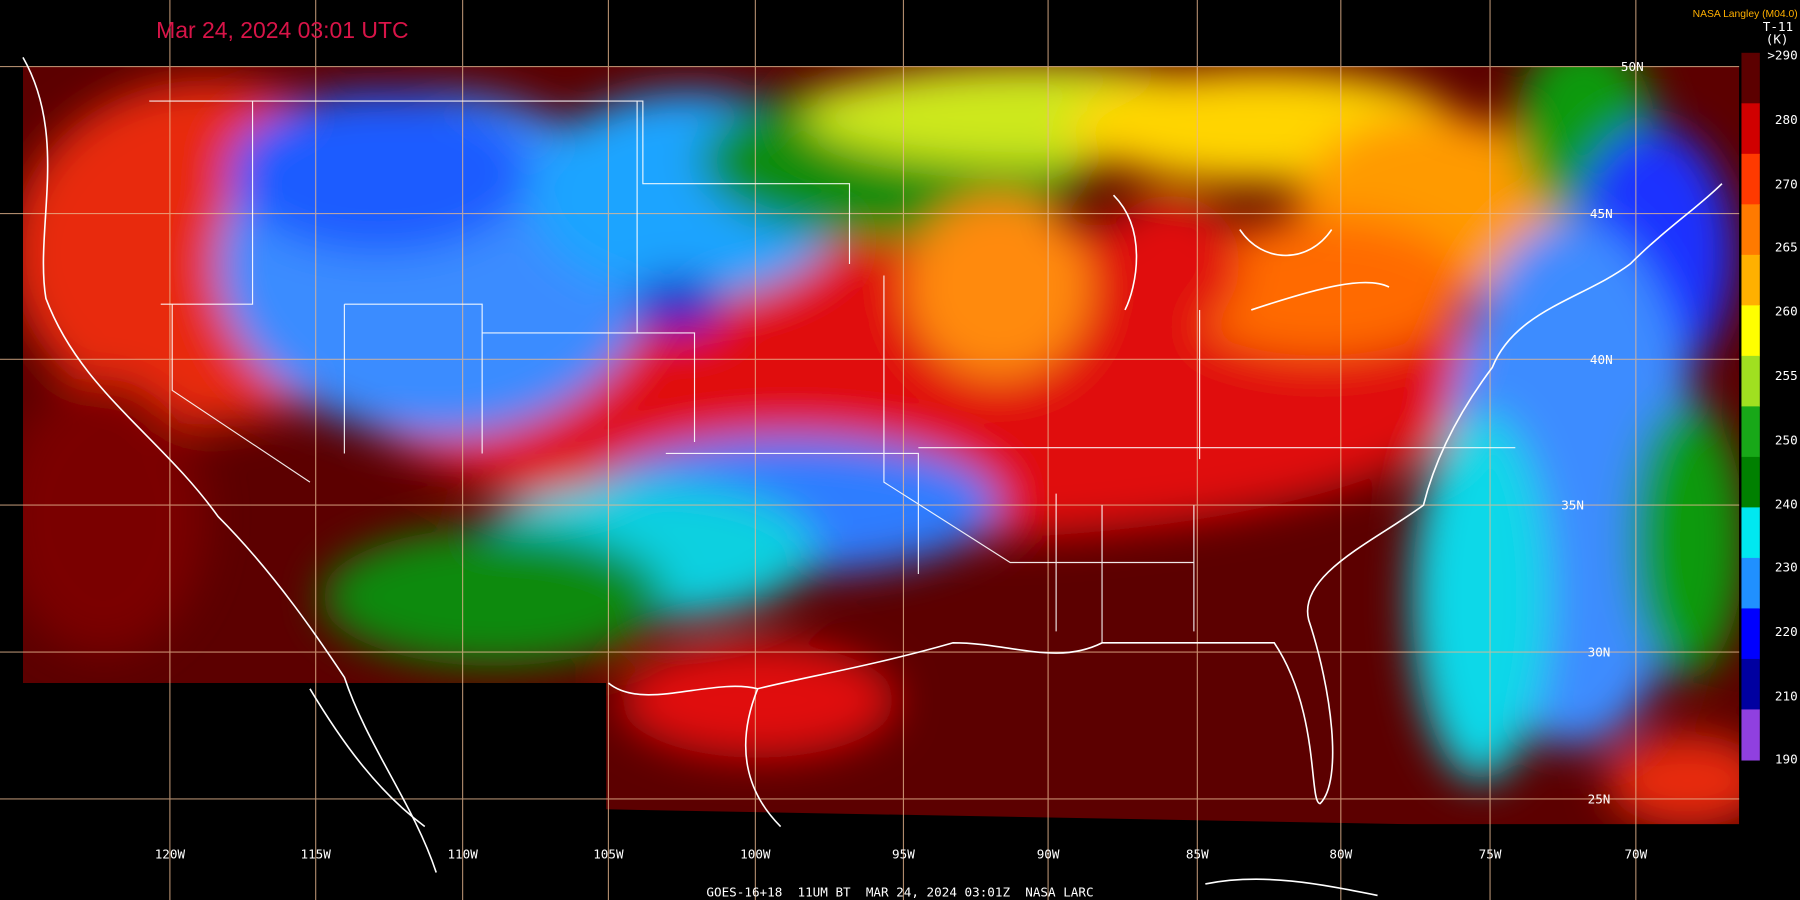 Image resolution: width=1800 pixels, height=900 pixels. I want to click on colorbar-label: 230, so click(1786, 567).